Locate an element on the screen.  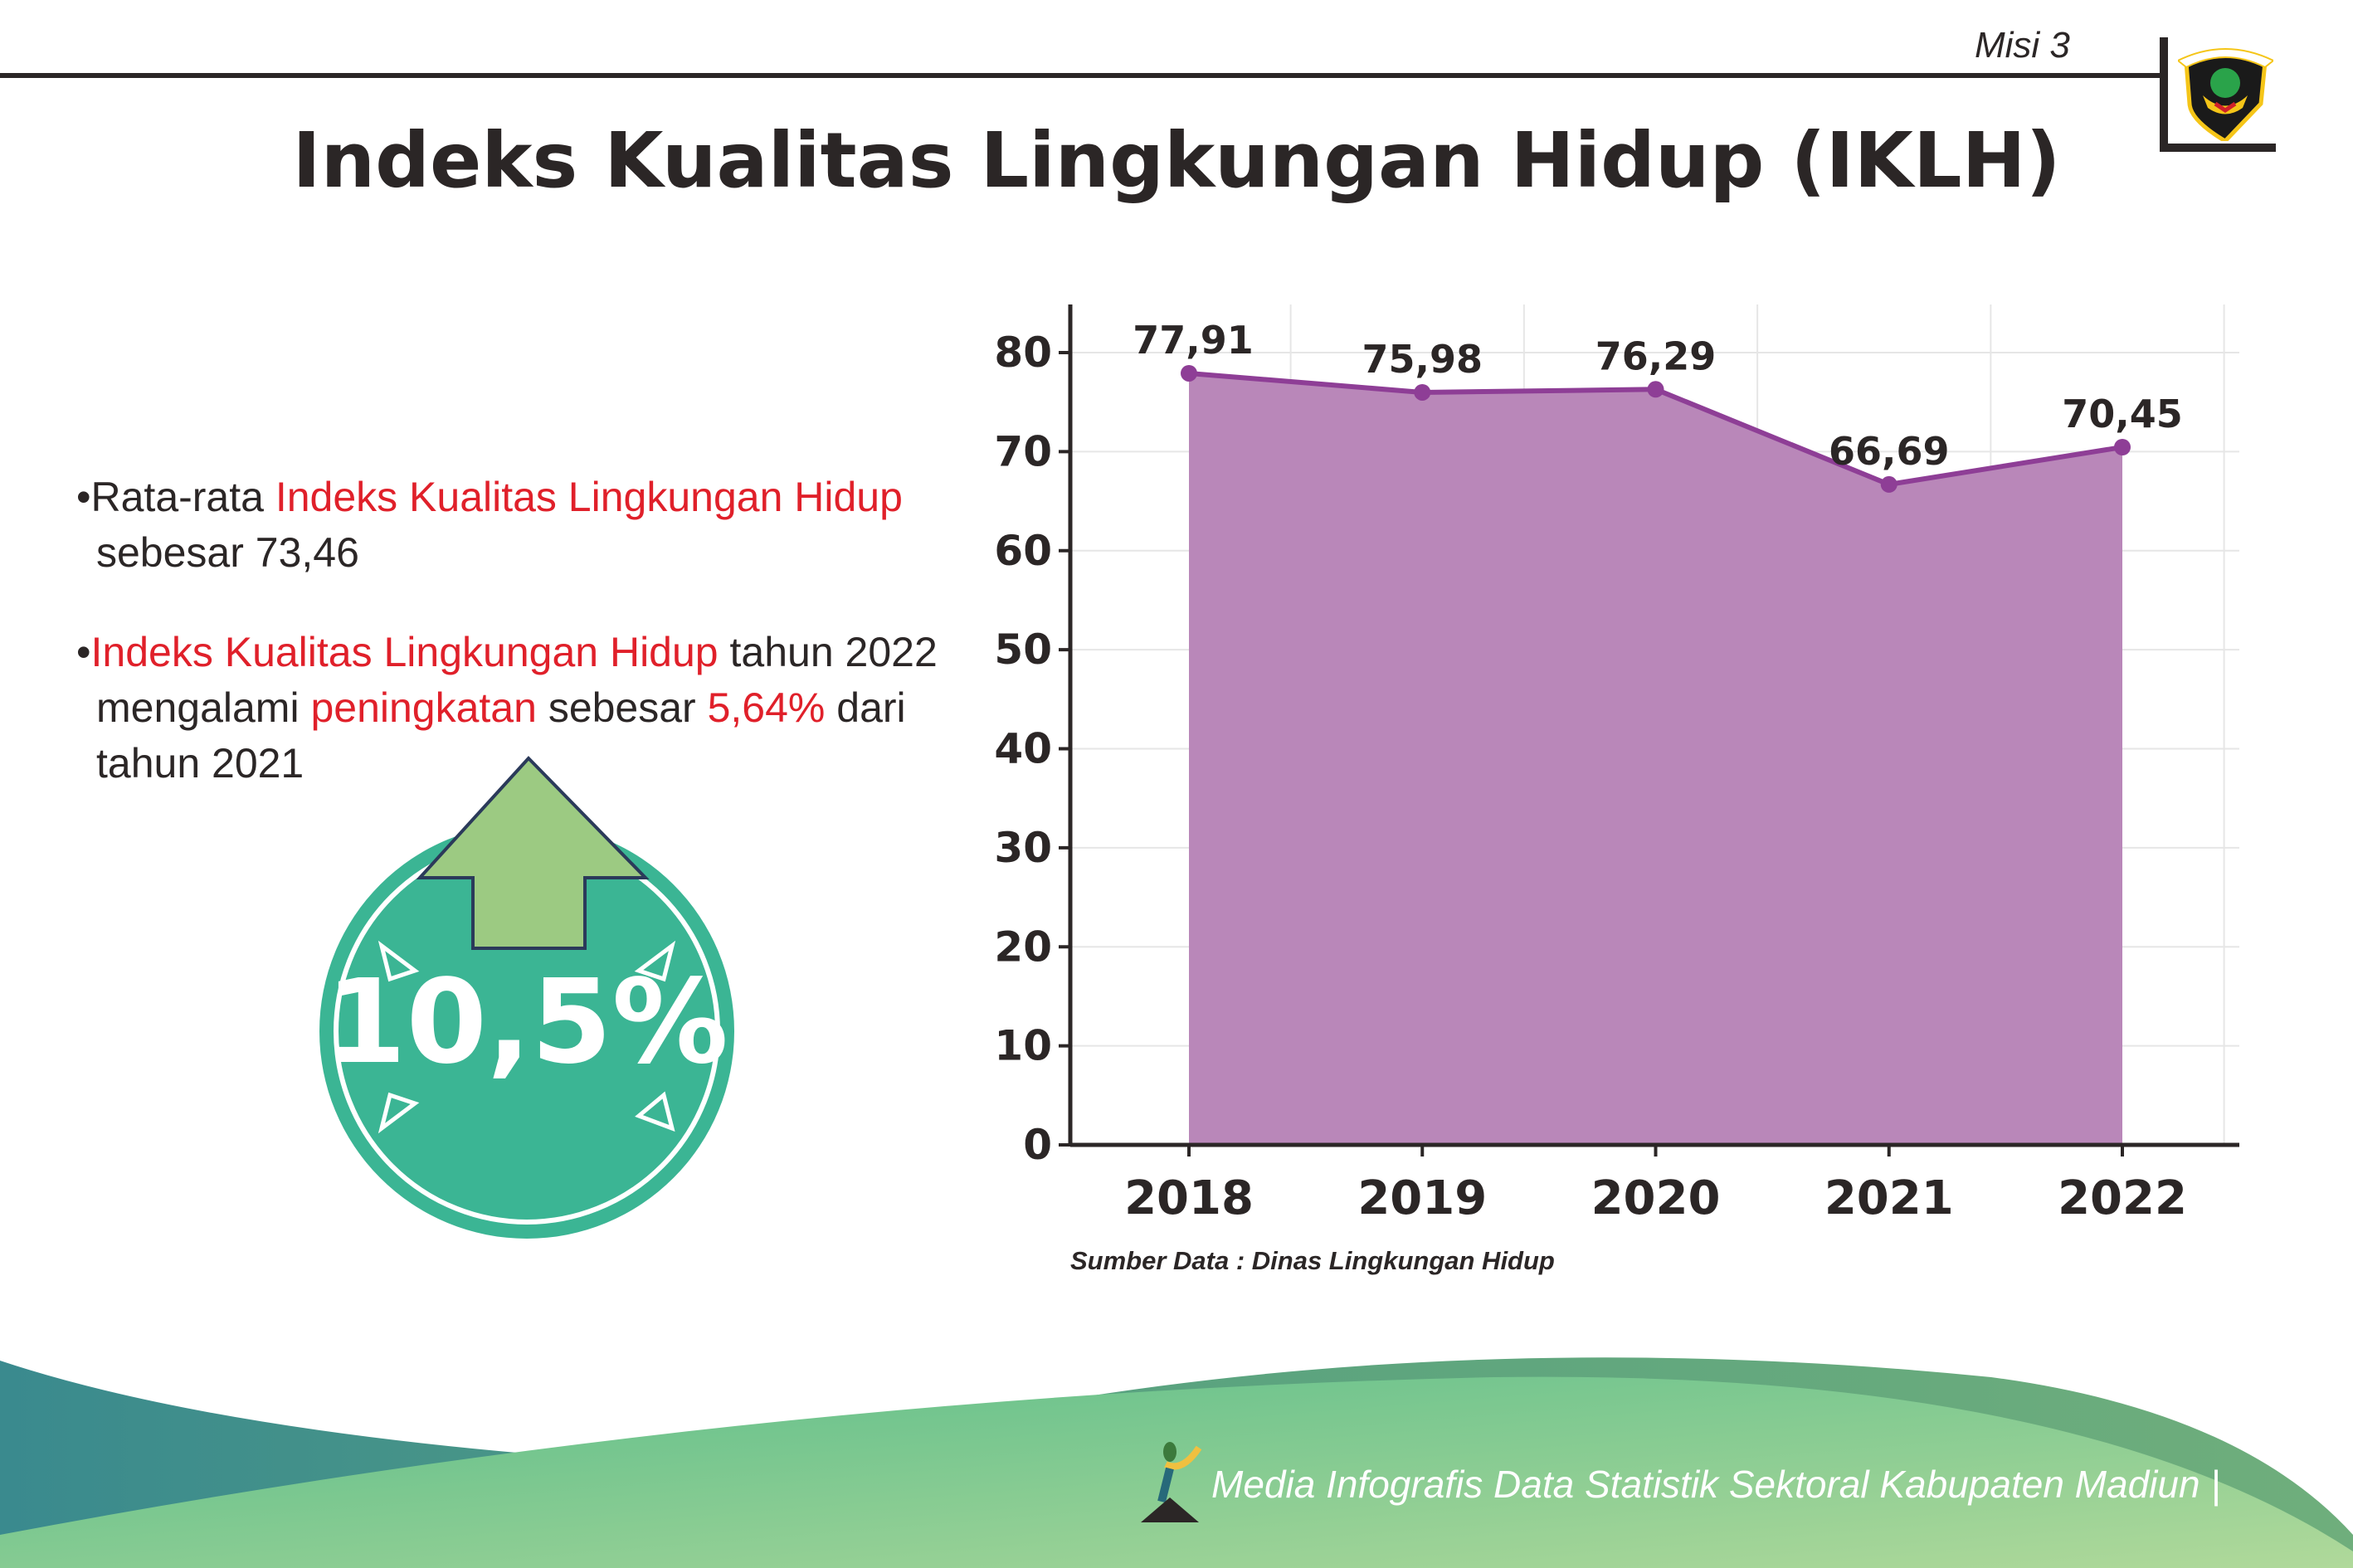
y-tick-label: 20 is located at coordinates (1023, 947).